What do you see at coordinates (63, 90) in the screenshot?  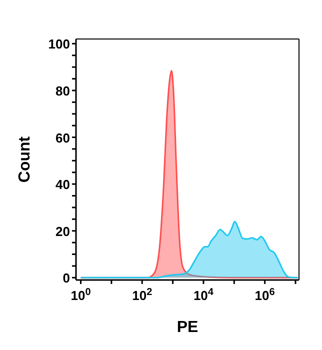 I see `y-tick-label: 80` at bounding box center [63, 90].